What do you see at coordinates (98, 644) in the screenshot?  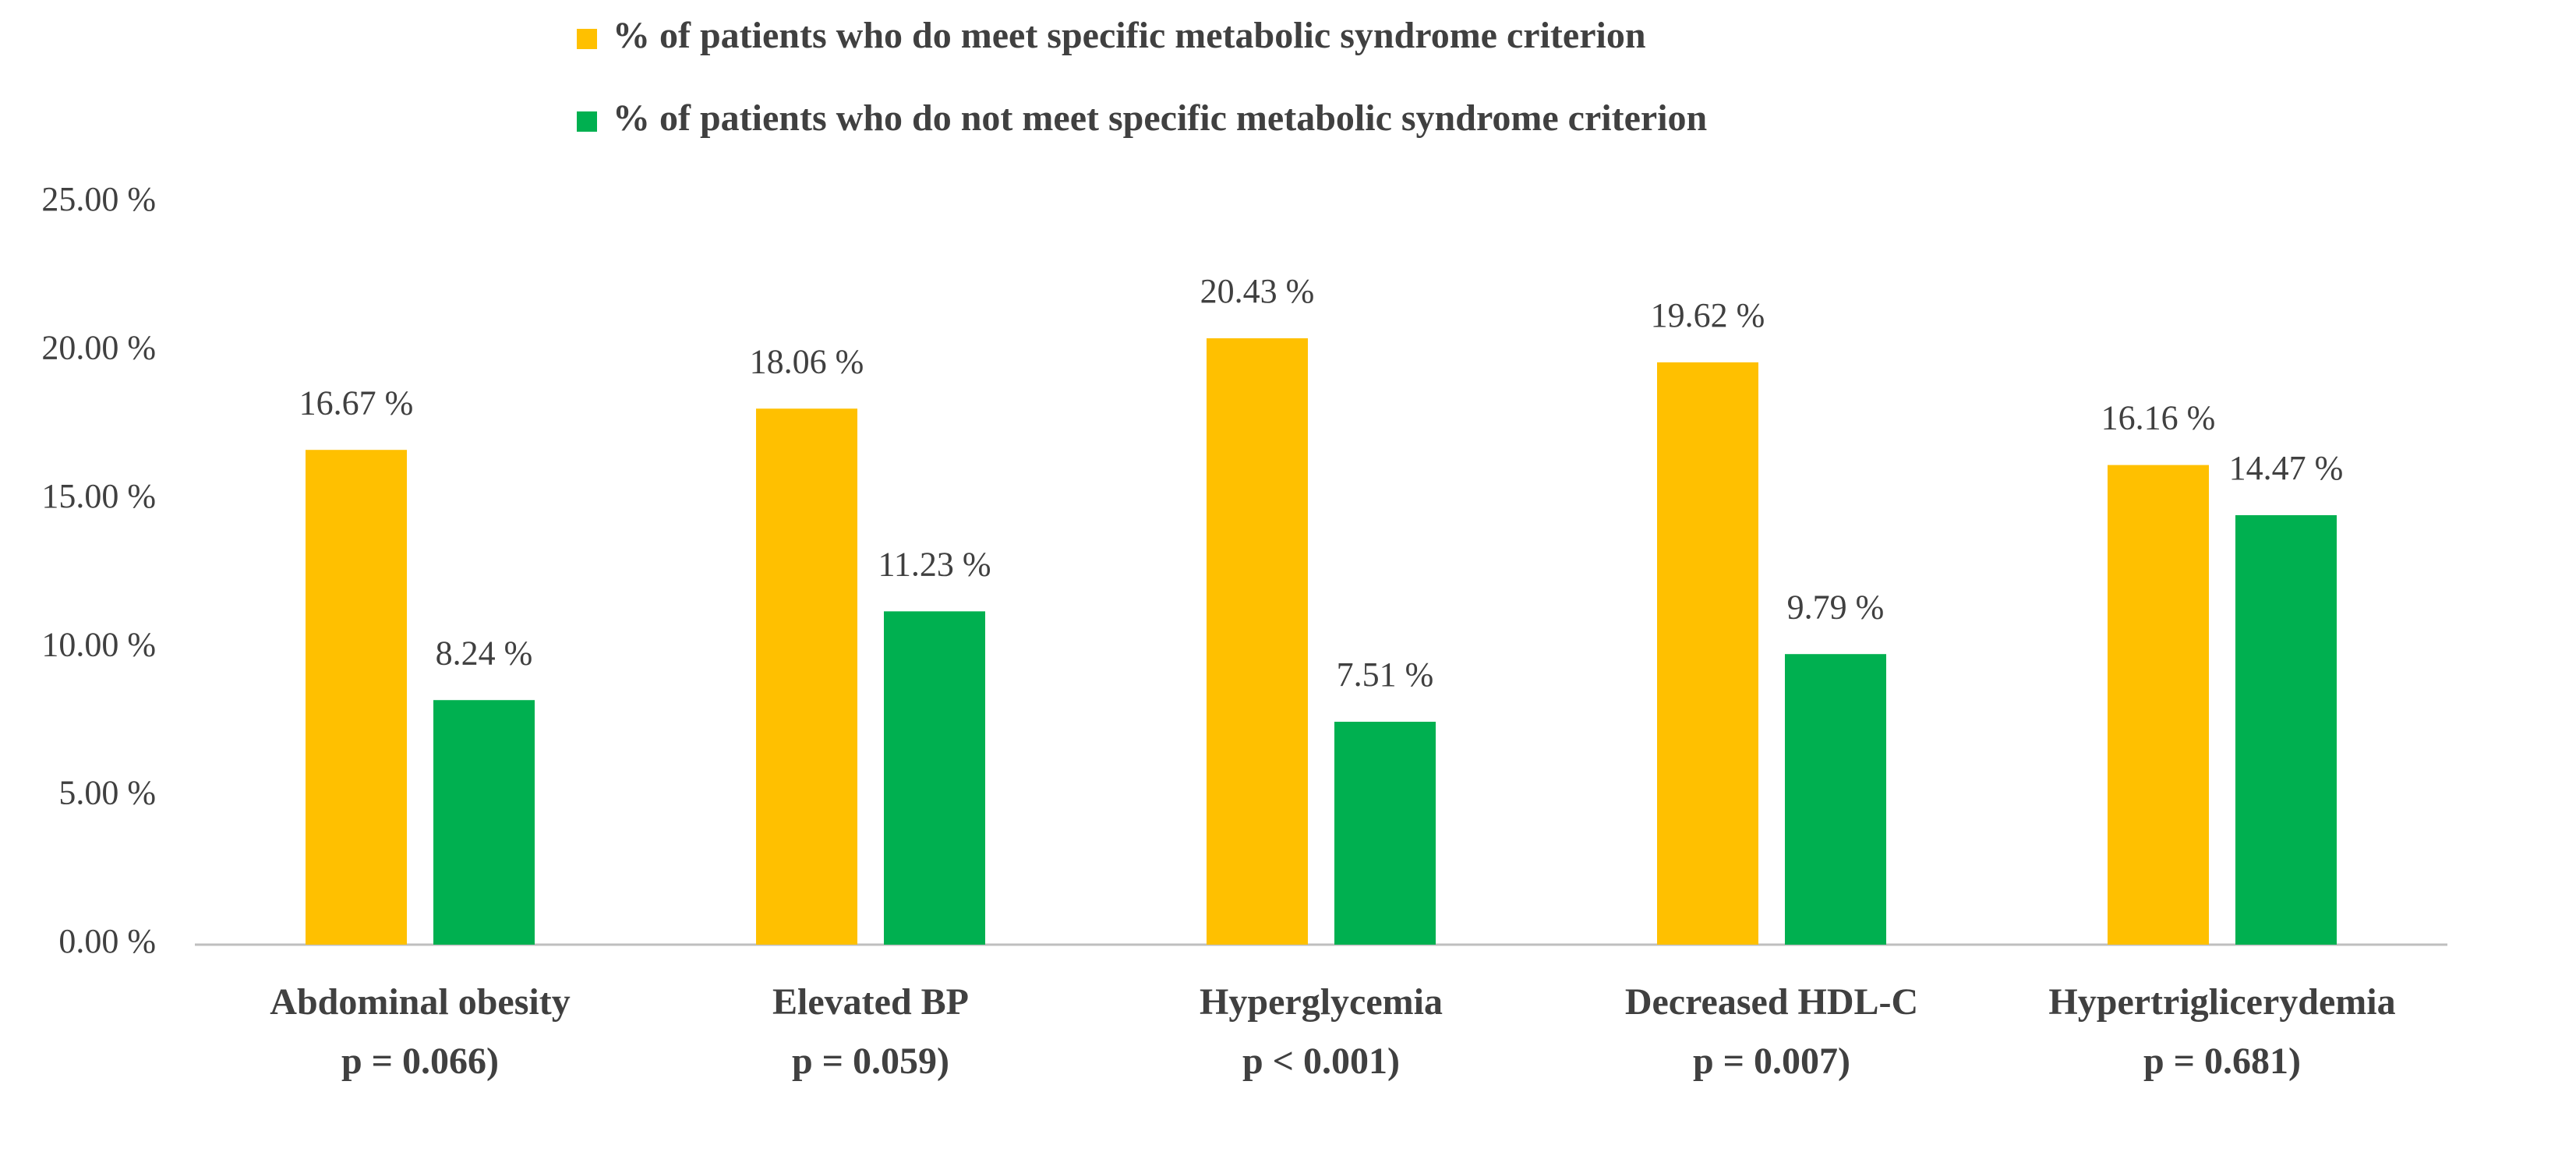 I see `y-tick-label: 10.00 %` at bounding box center [98, 644].